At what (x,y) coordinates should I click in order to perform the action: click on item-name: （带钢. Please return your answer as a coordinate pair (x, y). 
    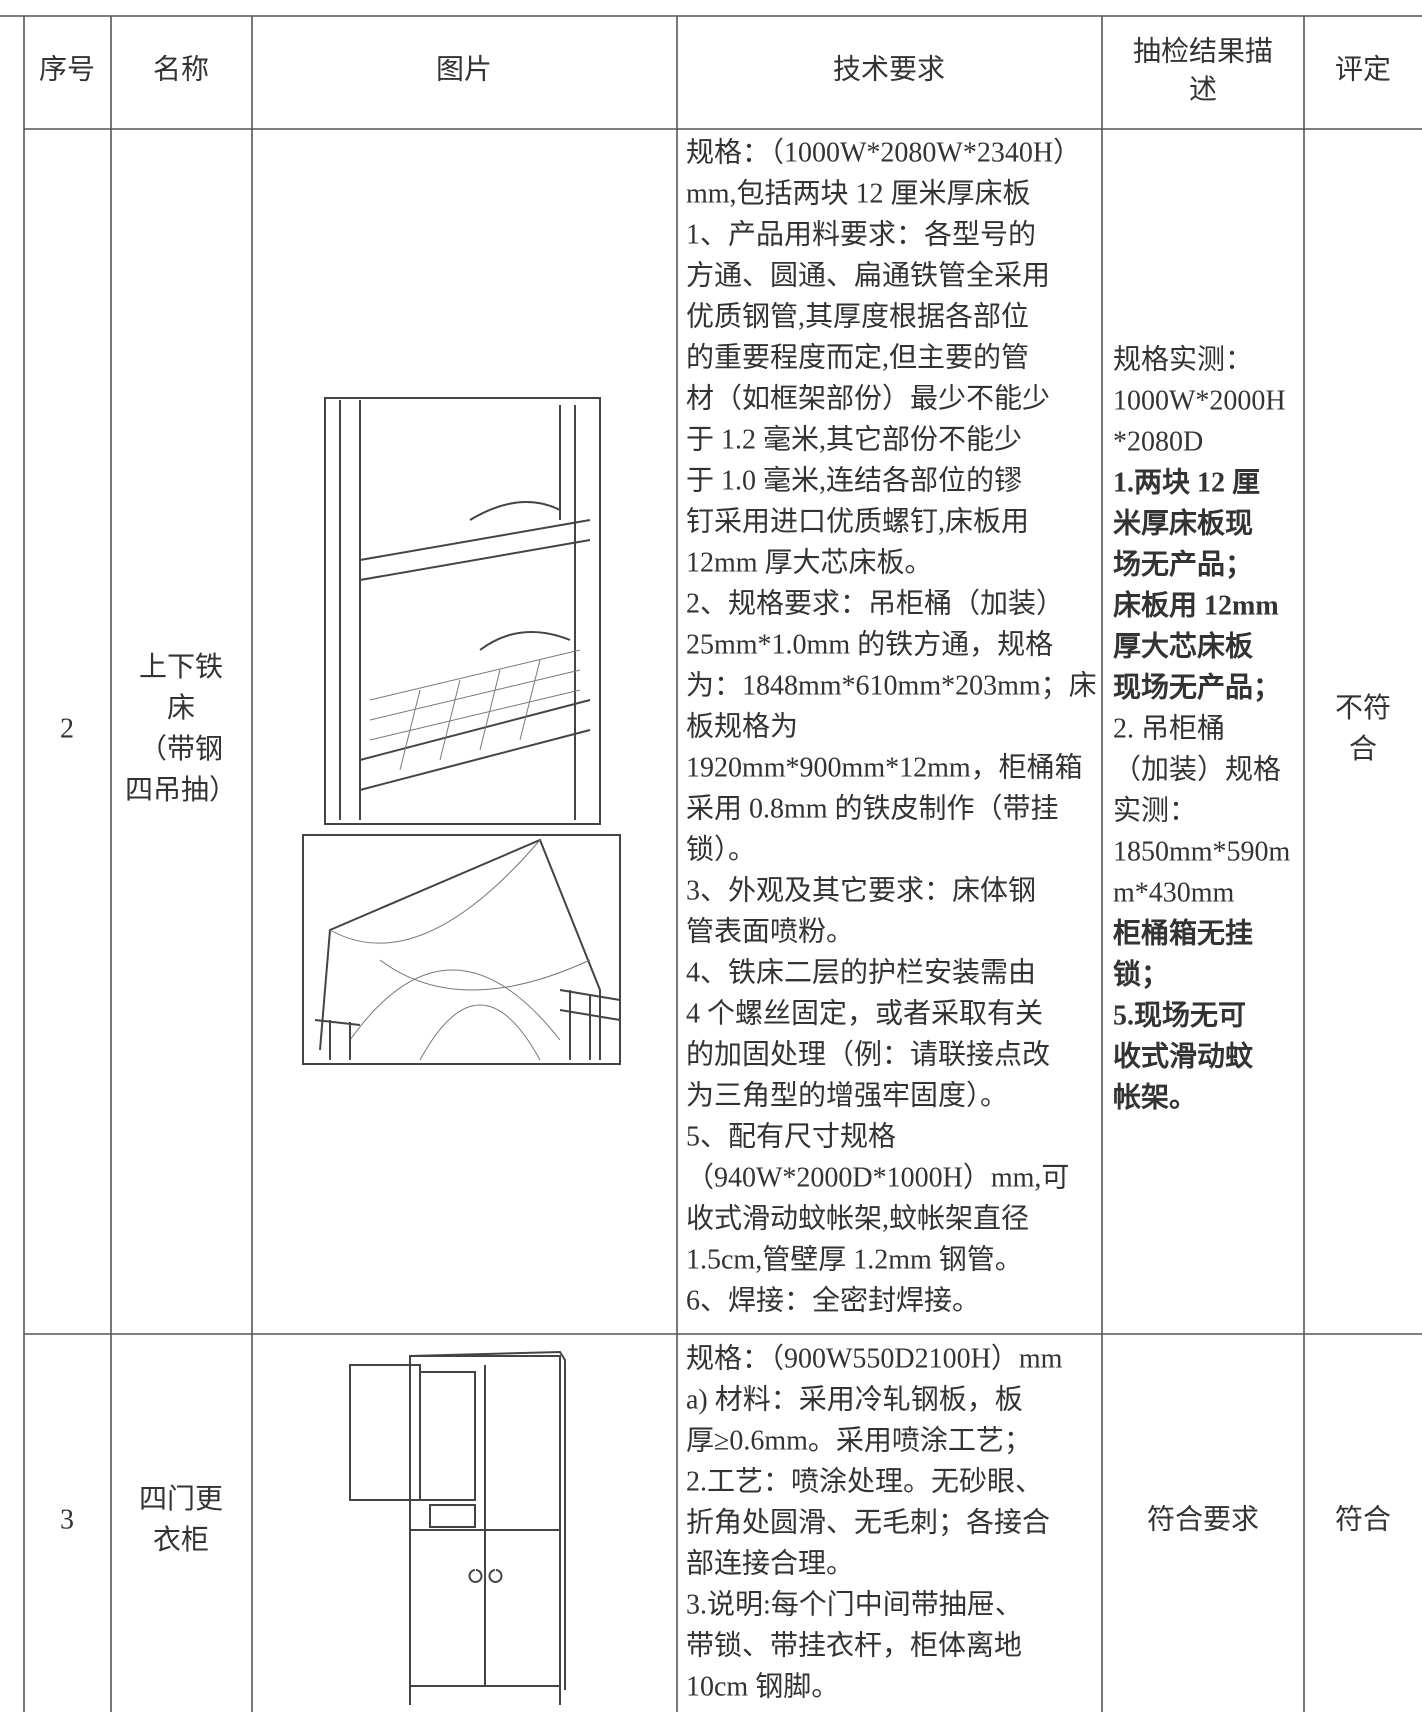
    Looking at the image, I should click on (181, 749).